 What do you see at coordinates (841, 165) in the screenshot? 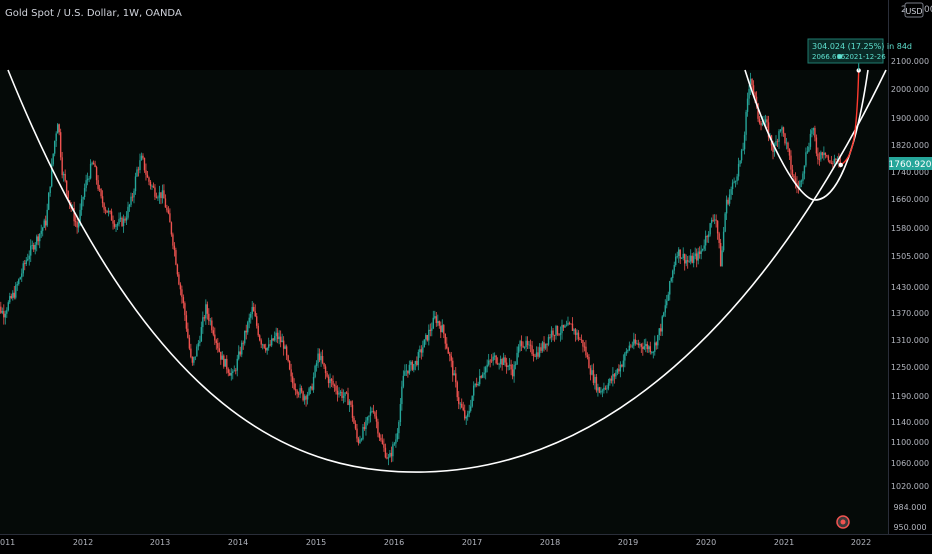
I see `projection-start-point` at bounding box center [841, 165].